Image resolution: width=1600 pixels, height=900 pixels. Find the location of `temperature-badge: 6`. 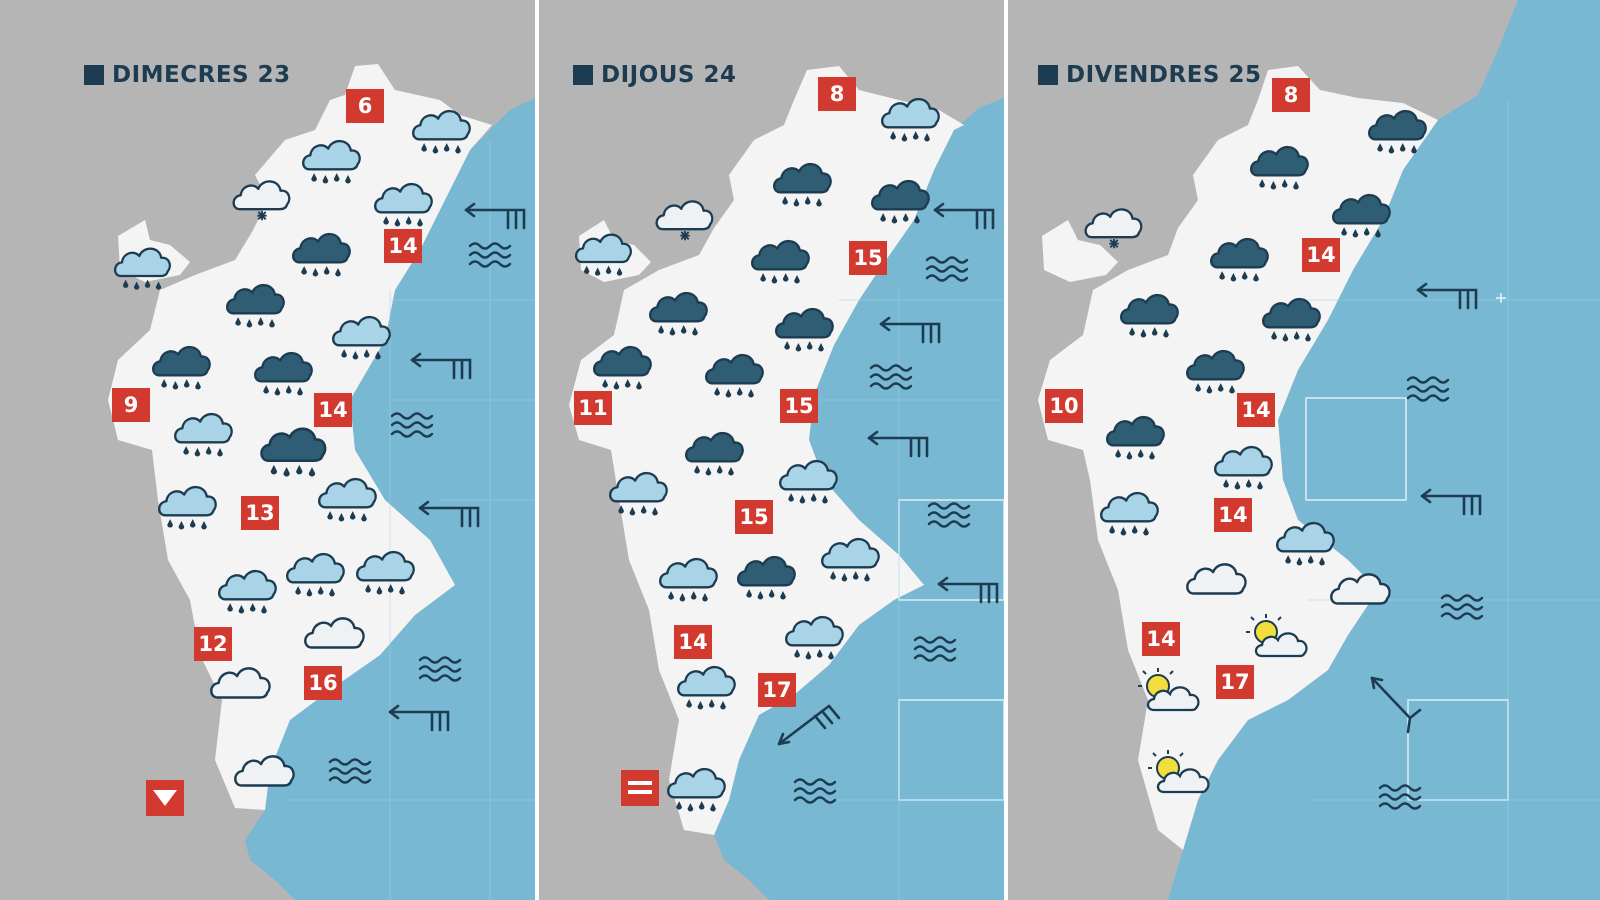

temperature-badge: 6 is located at coordinates (365, 106).